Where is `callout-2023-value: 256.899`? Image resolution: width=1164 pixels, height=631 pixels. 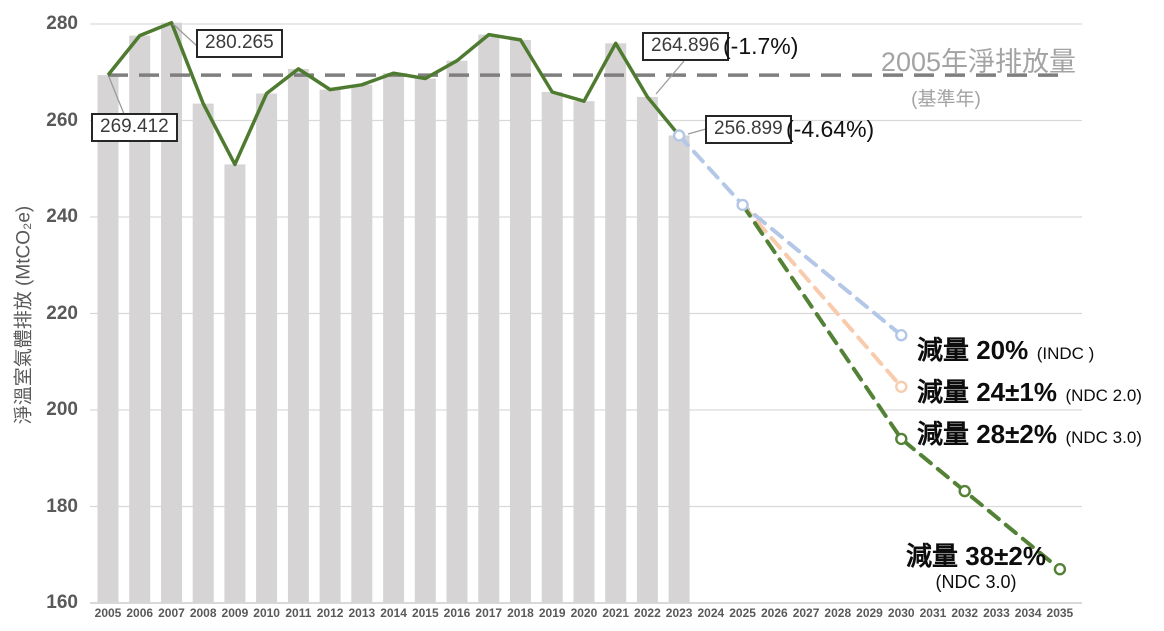
callout-2023-value: 256.899 is located at coordinates (748, 129).